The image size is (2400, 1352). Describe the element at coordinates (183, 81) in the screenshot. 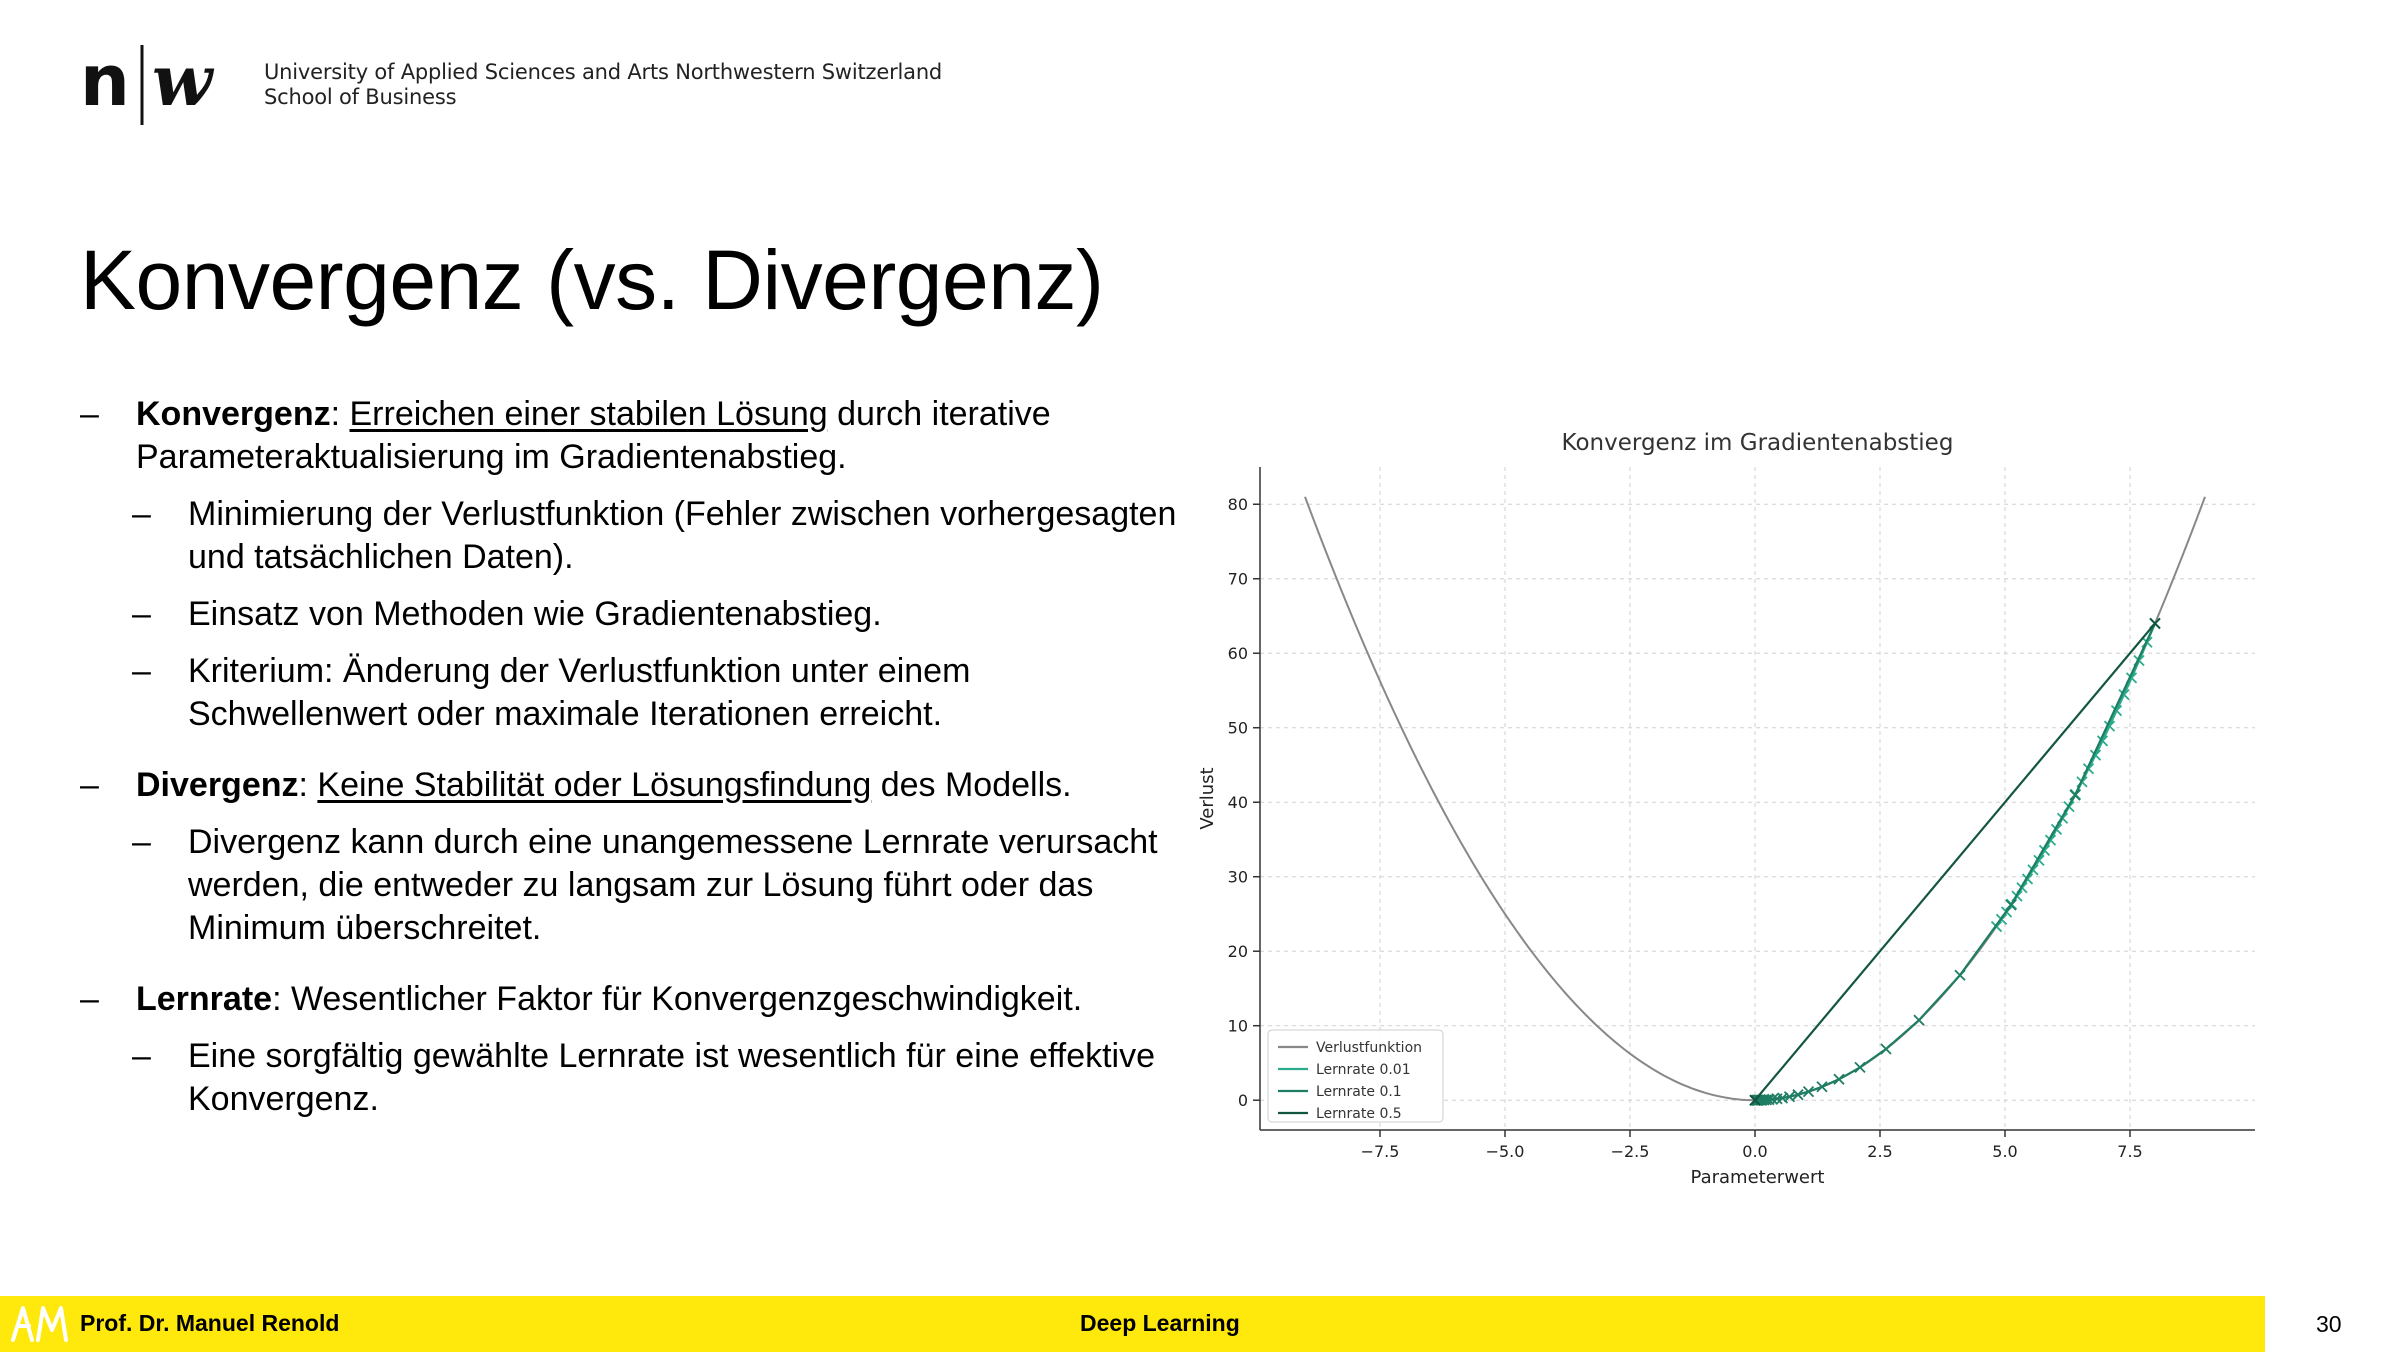

I see `svg-text: w` at that location.